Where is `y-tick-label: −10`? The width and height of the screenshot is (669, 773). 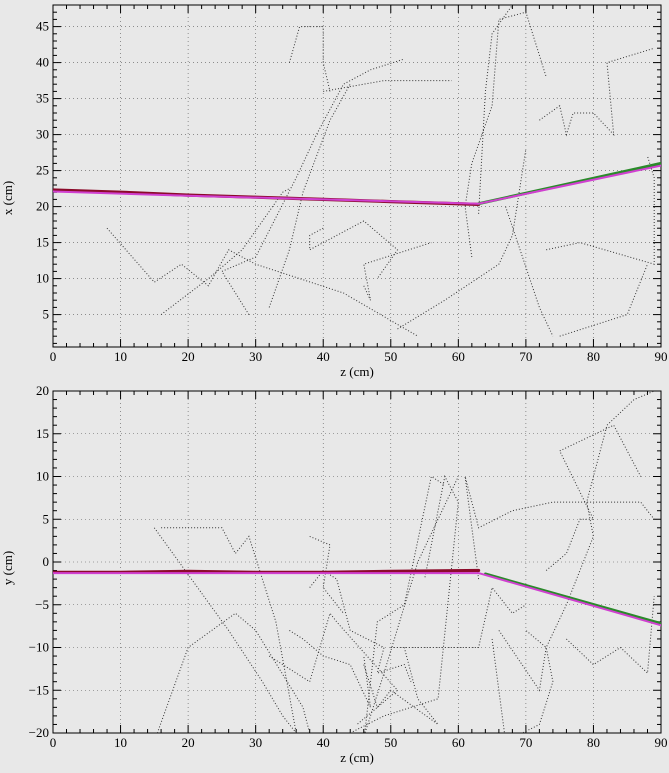 y-tick-label: −10 is located at coordinates (39, 647).